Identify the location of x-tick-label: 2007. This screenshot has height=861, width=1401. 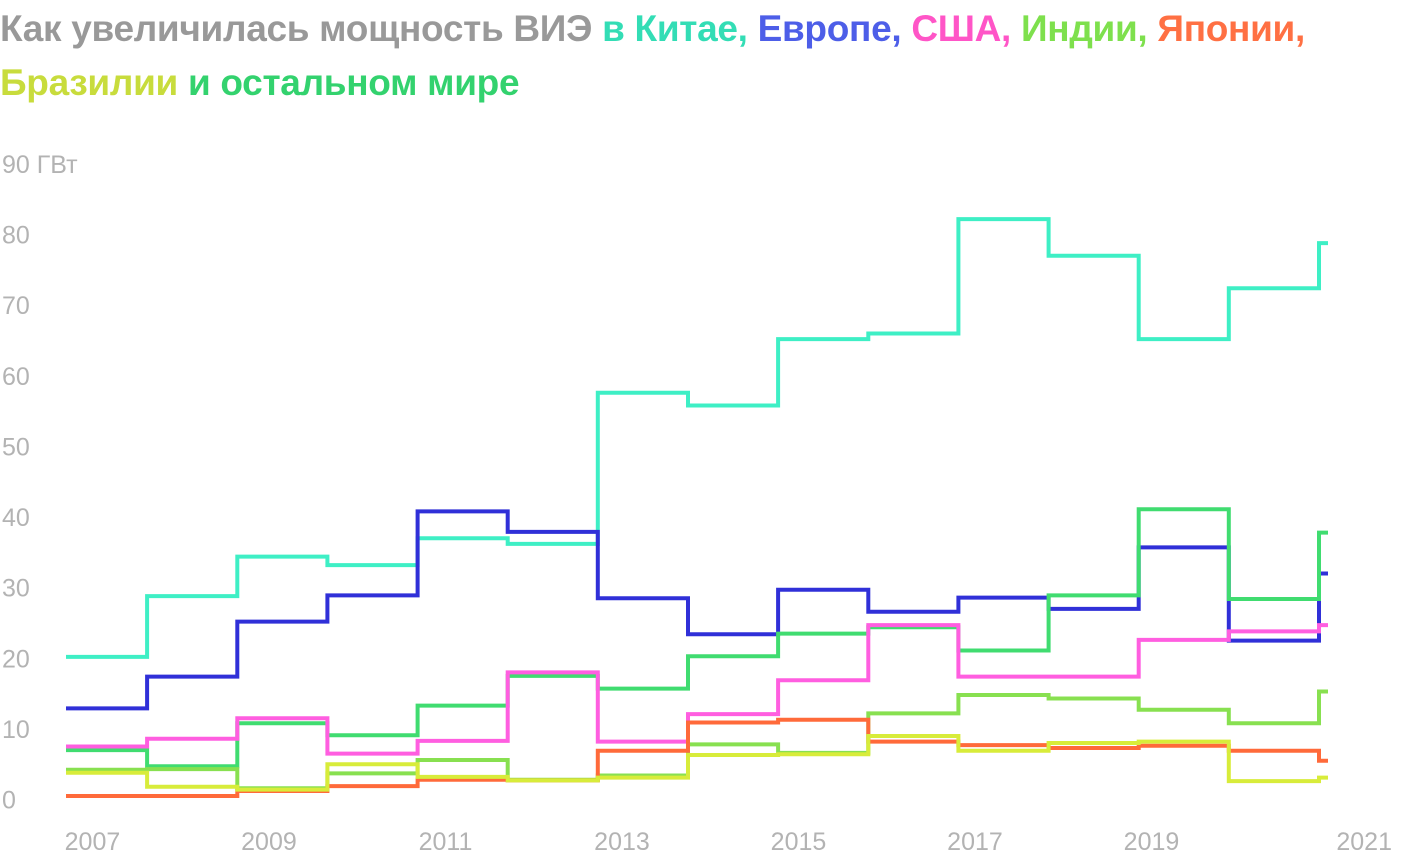
(93, 842).